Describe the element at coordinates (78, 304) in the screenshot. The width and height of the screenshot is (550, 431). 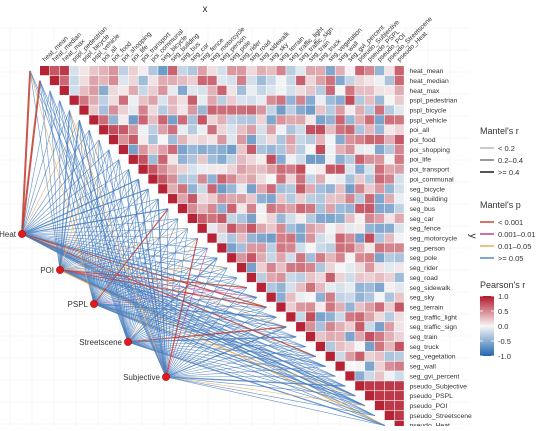
I see `mantel-node-label: PSPL` at that location.